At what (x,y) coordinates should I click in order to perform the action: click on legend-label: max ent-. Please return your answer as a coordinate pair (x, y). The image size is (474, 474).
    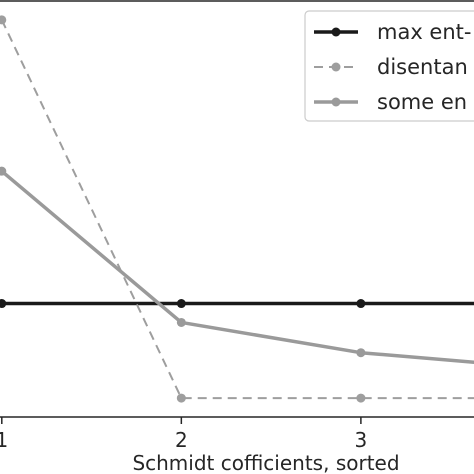
    Looking at the image, I should click on (424, 32).